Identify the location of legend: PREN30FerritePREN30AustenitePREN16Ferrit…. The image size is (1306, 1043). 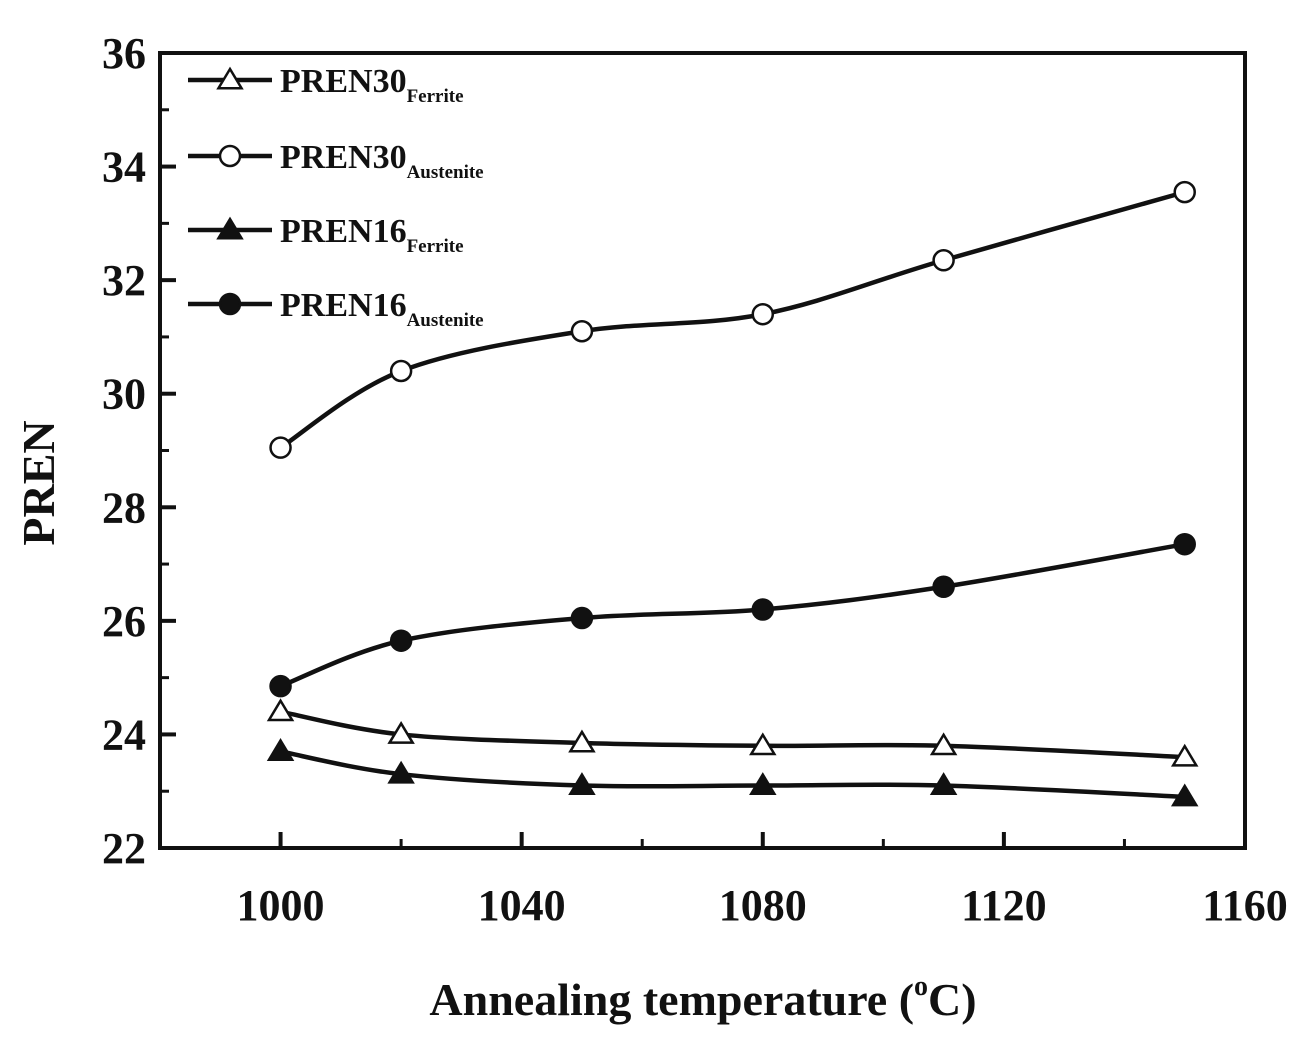
(336, 197).